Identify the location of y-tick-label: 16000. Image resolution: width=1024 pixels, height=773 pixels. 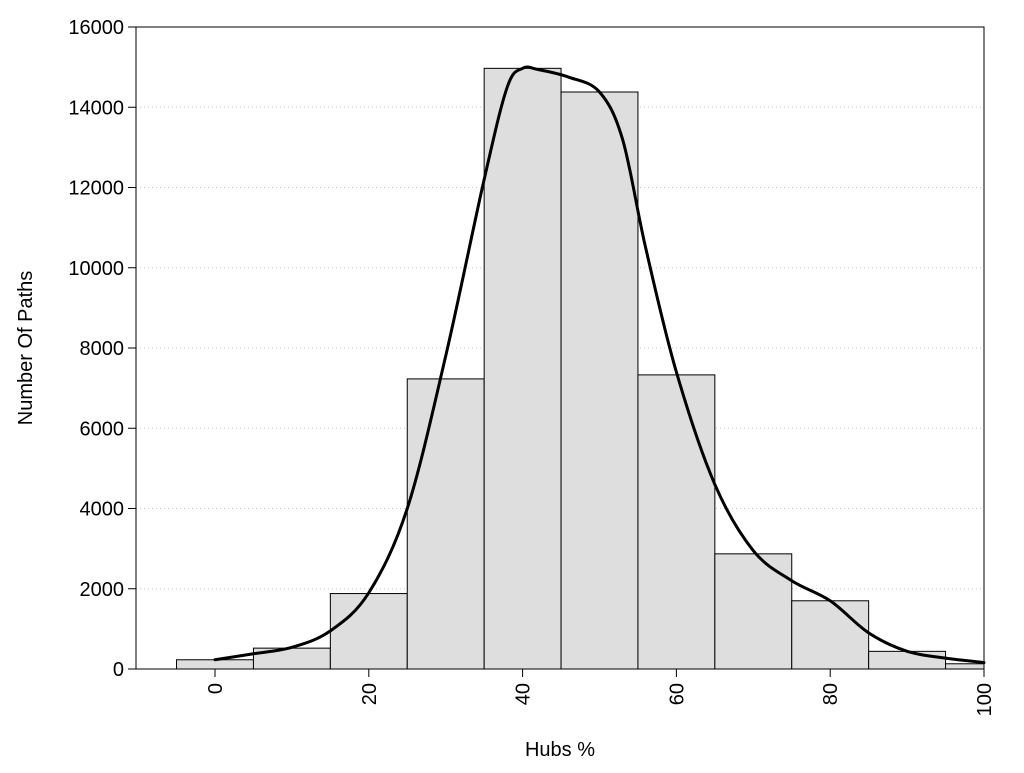
(96, 28).